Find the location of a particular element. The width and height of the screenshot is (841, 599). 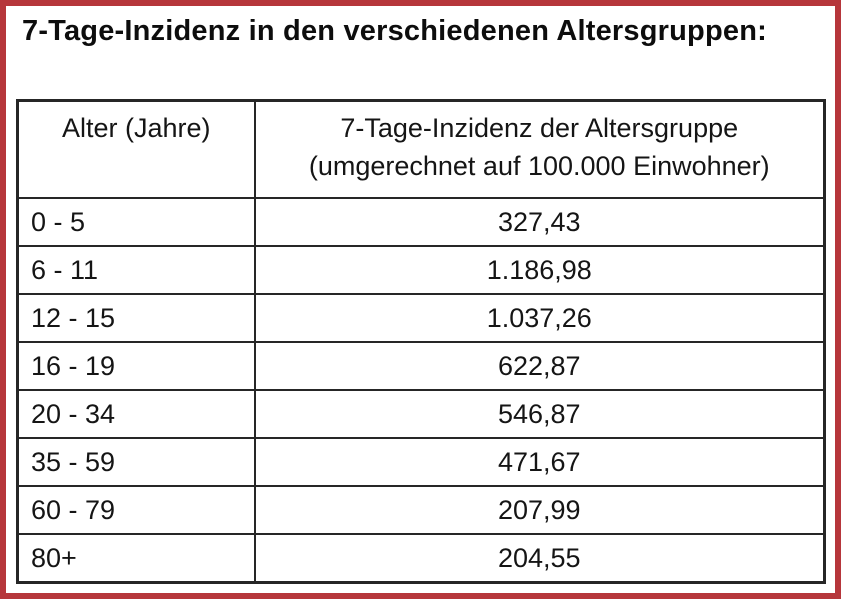

table-row: 20 - 34 546,87 is located at coordinates (421, 414).